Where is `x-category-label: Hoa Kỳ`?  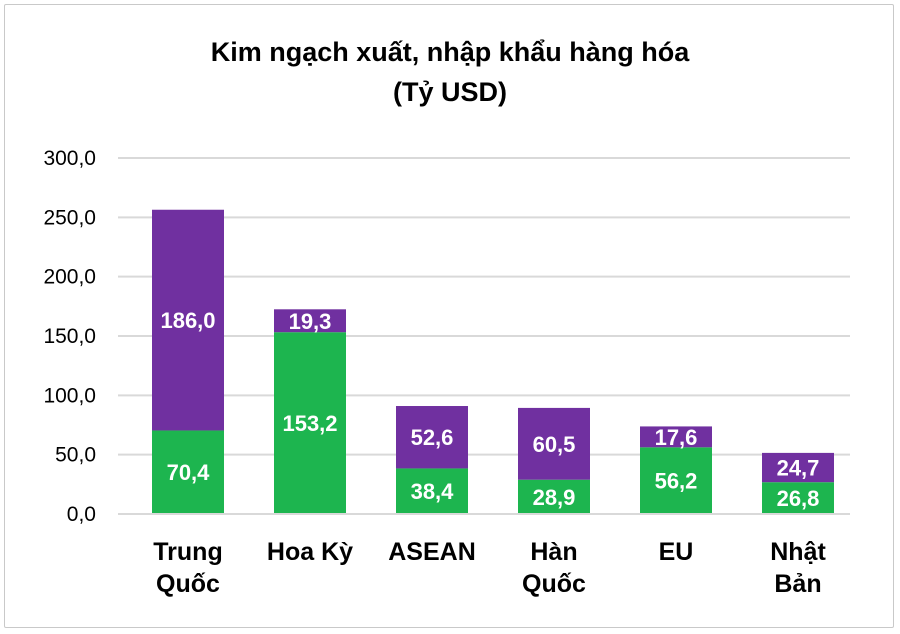
x-category-label: Hoa Kỳ is located at coordinates (310, 552).